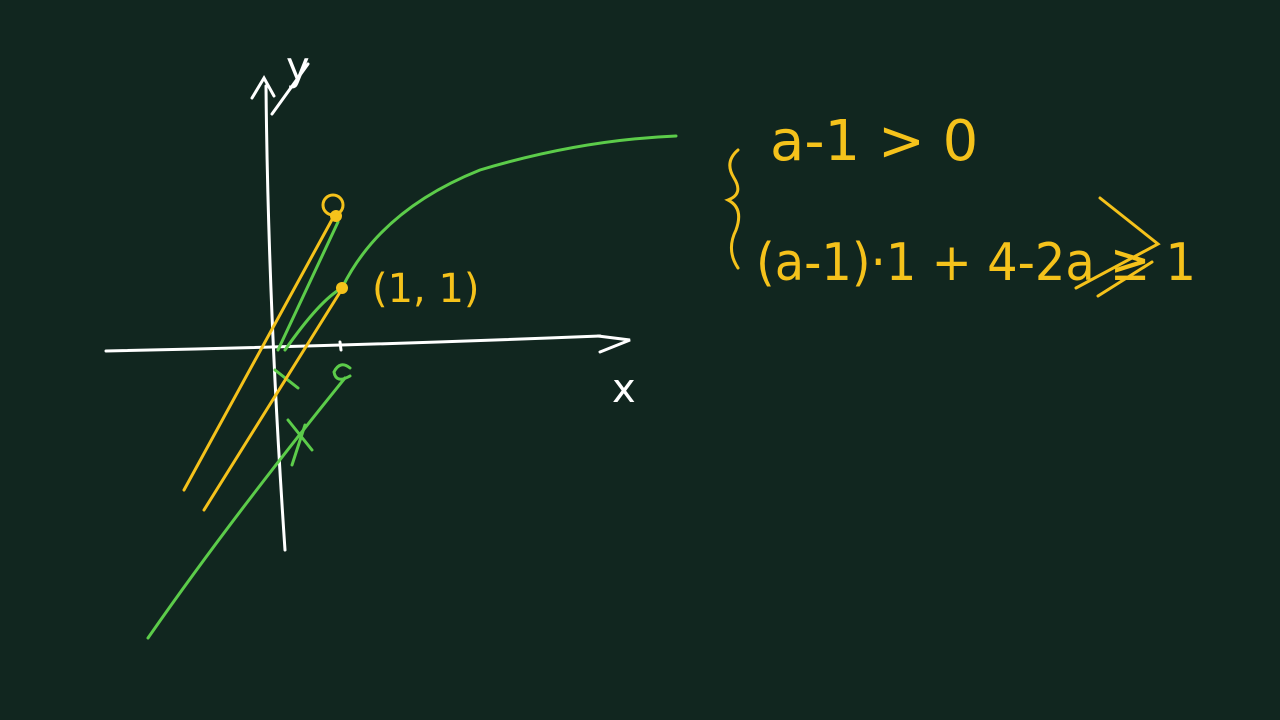 The height and width of the screenshot is (720, 1280). What do you see at coordinates (308, 286) in the screenshot?
I see `line-left` at bounding box center [308, 286].